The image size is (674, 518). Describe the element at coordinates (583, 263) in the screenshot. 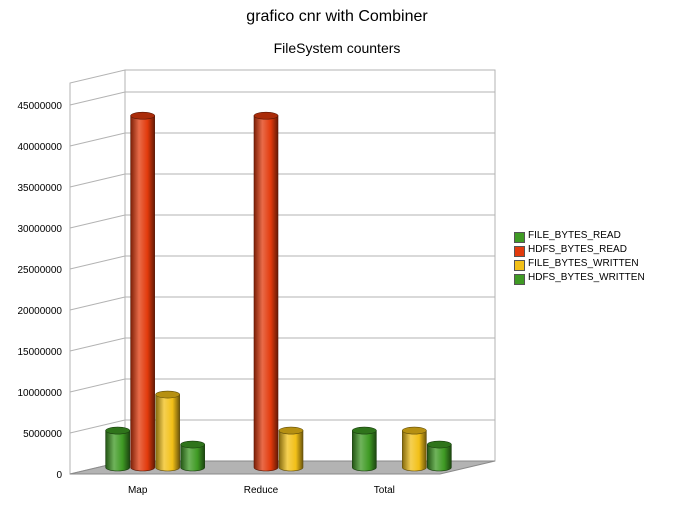

I see `legend-label: FILE_BYTES_WRITTEN` at that location.